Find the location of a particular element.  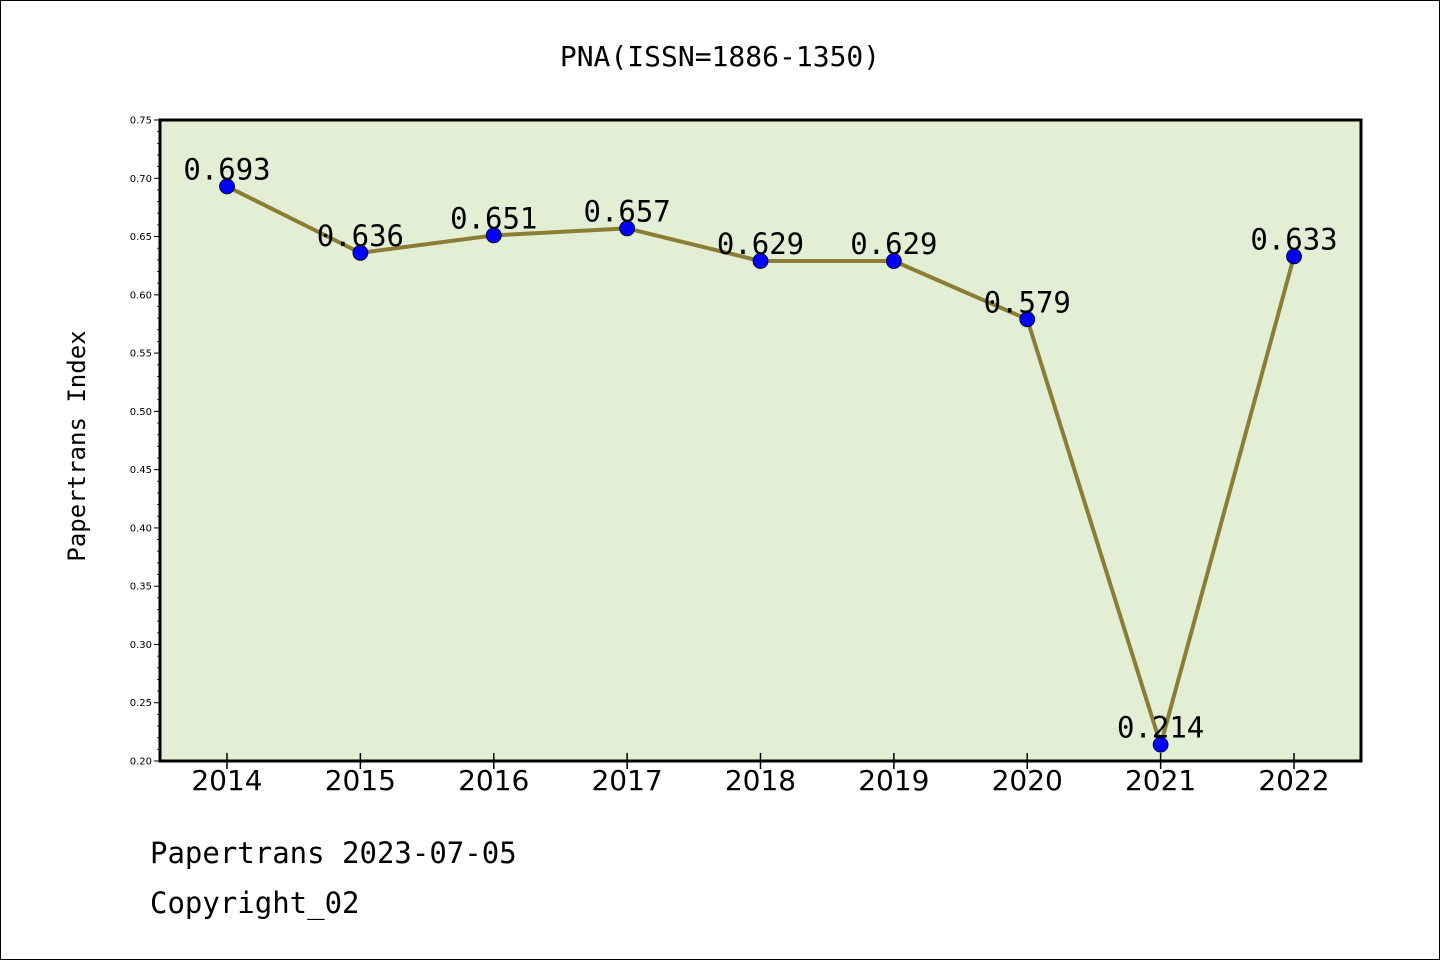

x-axis: 2014 2015 2016 2017 2018 2019 2020 2021 2022 is located at coordinates (760, 775).